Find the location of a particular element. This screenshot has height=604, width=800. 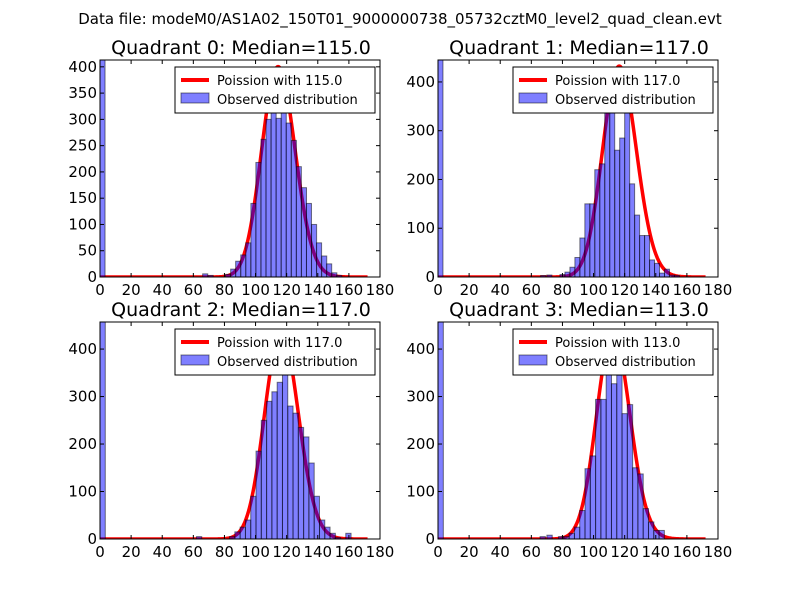

legend-label-observed: Observed distribution is located at coordinates (625, 100).